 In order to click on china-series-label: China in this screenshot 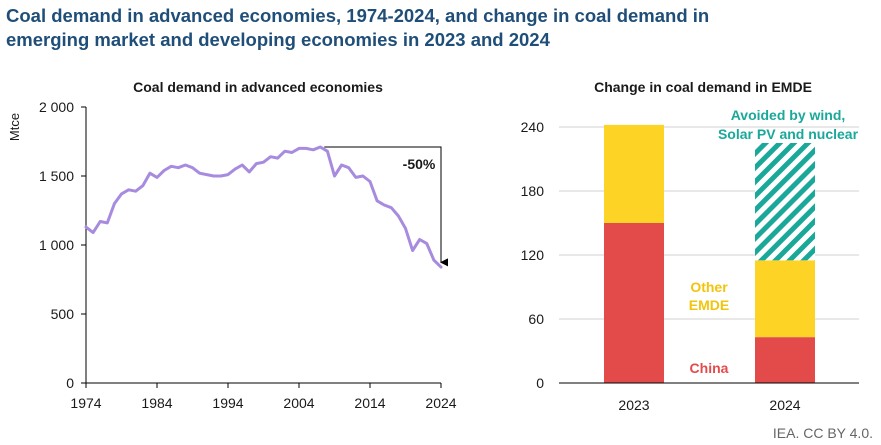, I will do `click(709, 368)`.